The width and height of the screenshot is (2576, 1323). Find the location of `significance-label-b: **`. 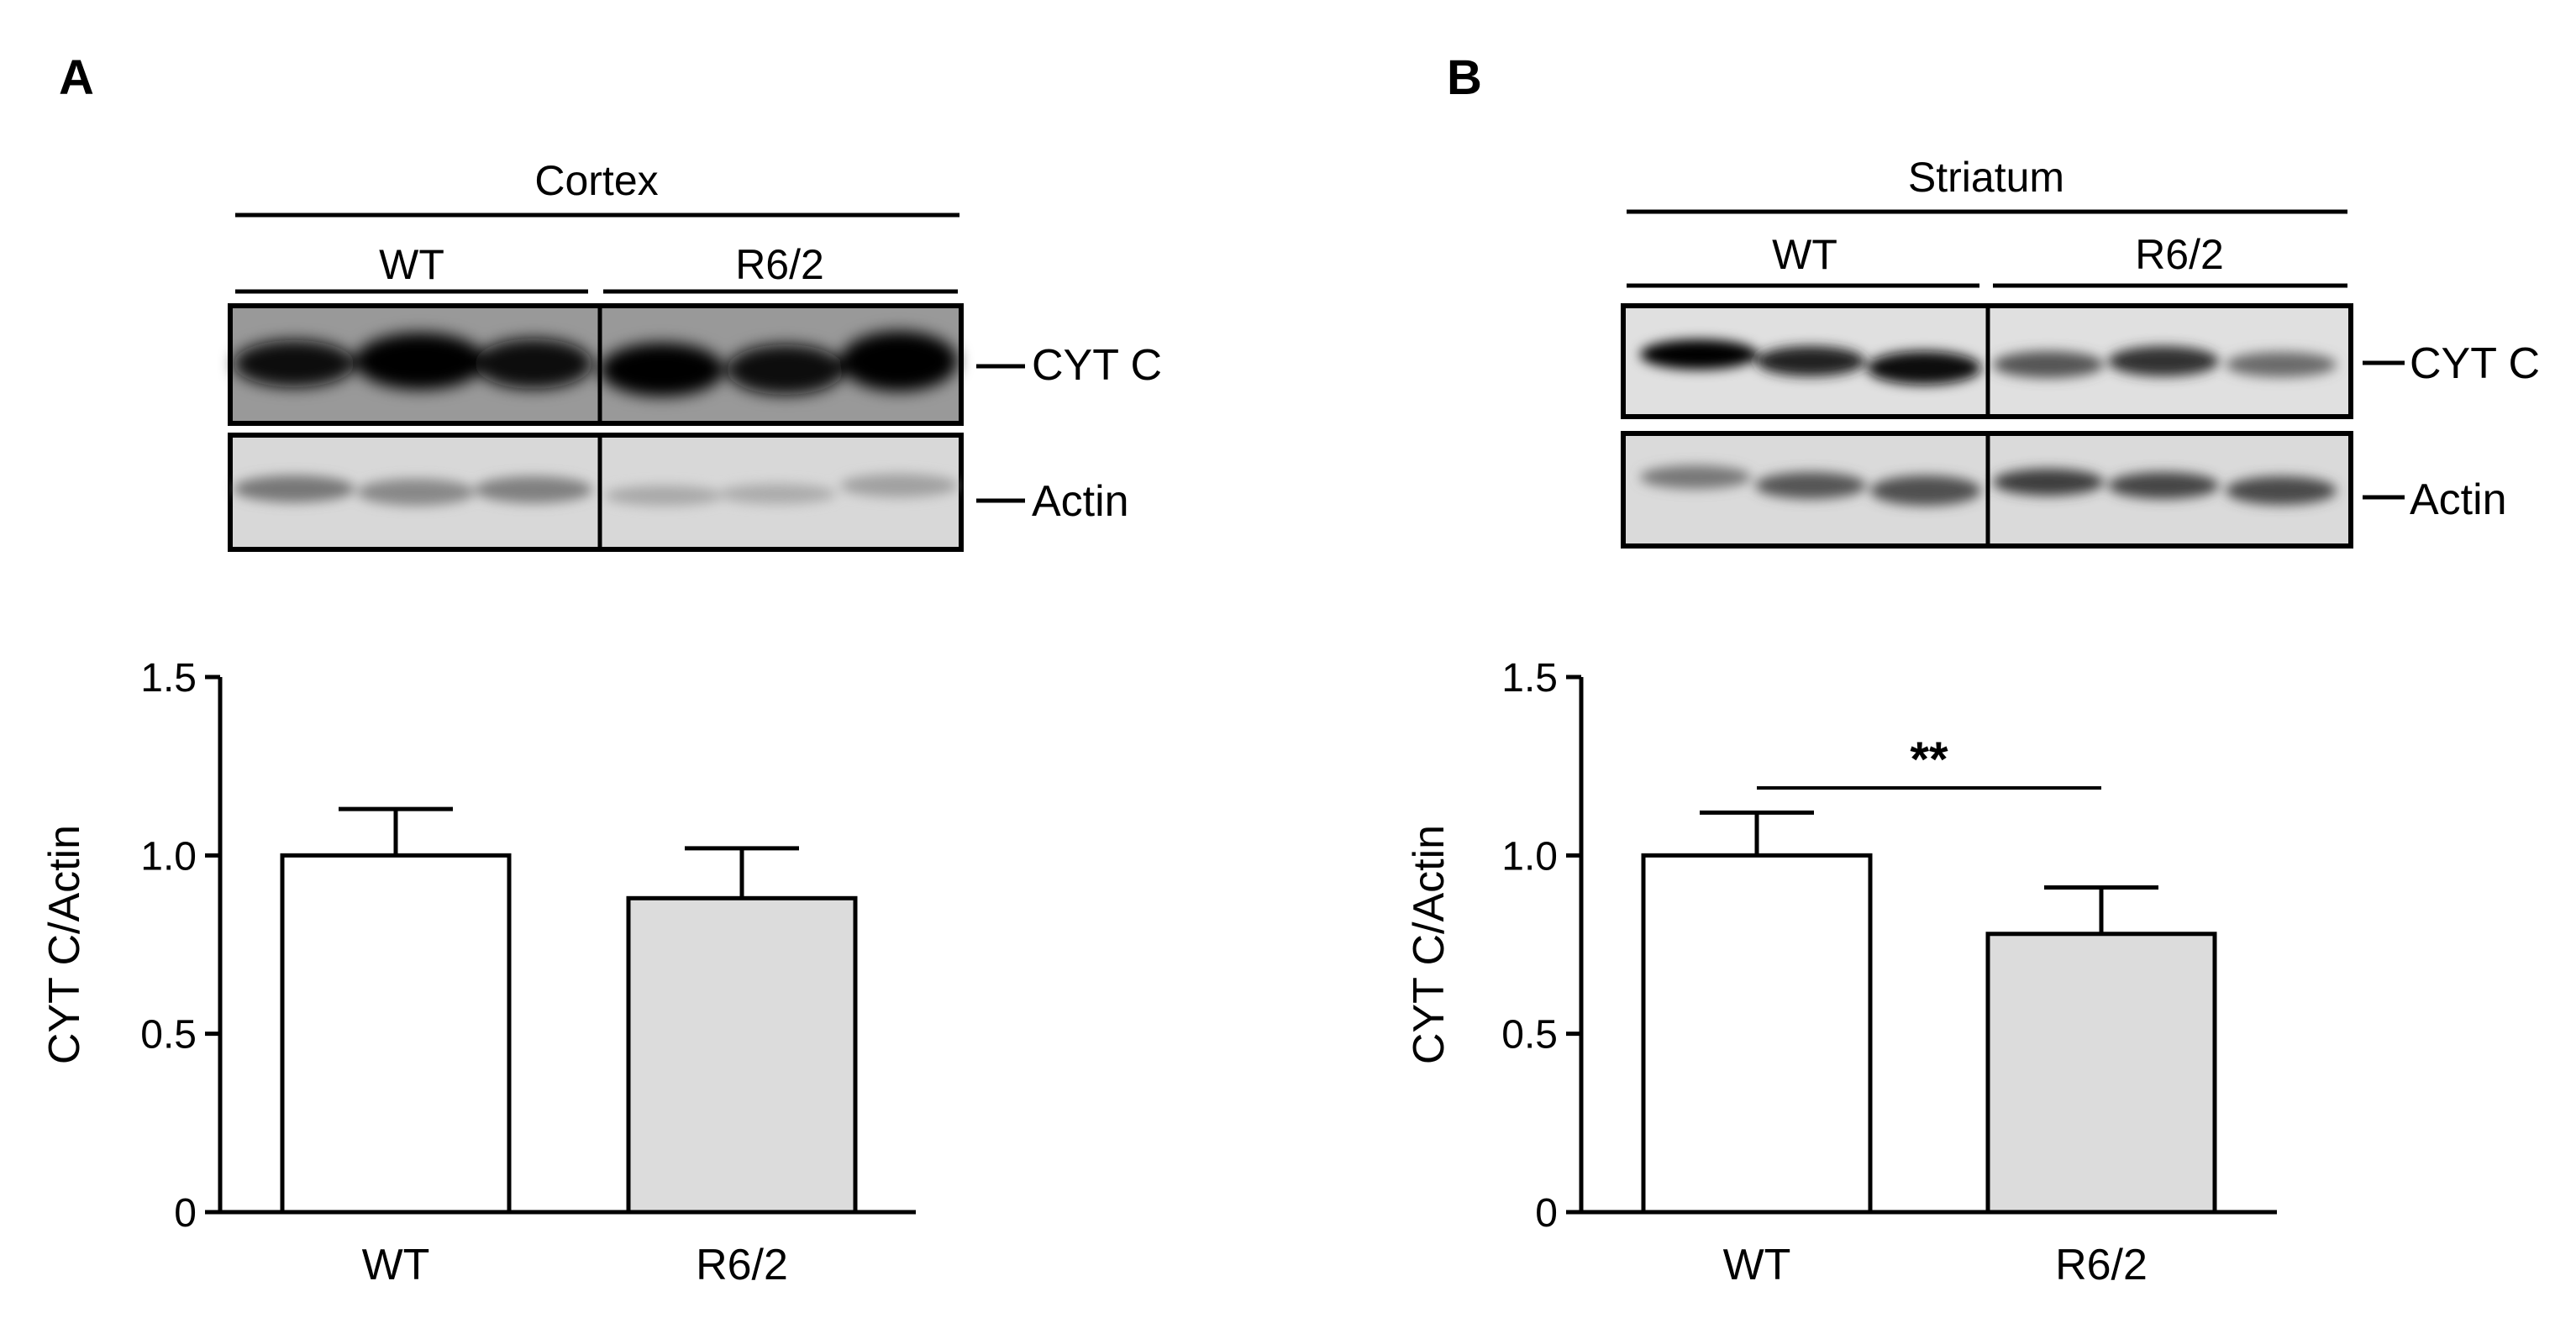

significance-label-b: ** is located at coordinates (1929, 759).